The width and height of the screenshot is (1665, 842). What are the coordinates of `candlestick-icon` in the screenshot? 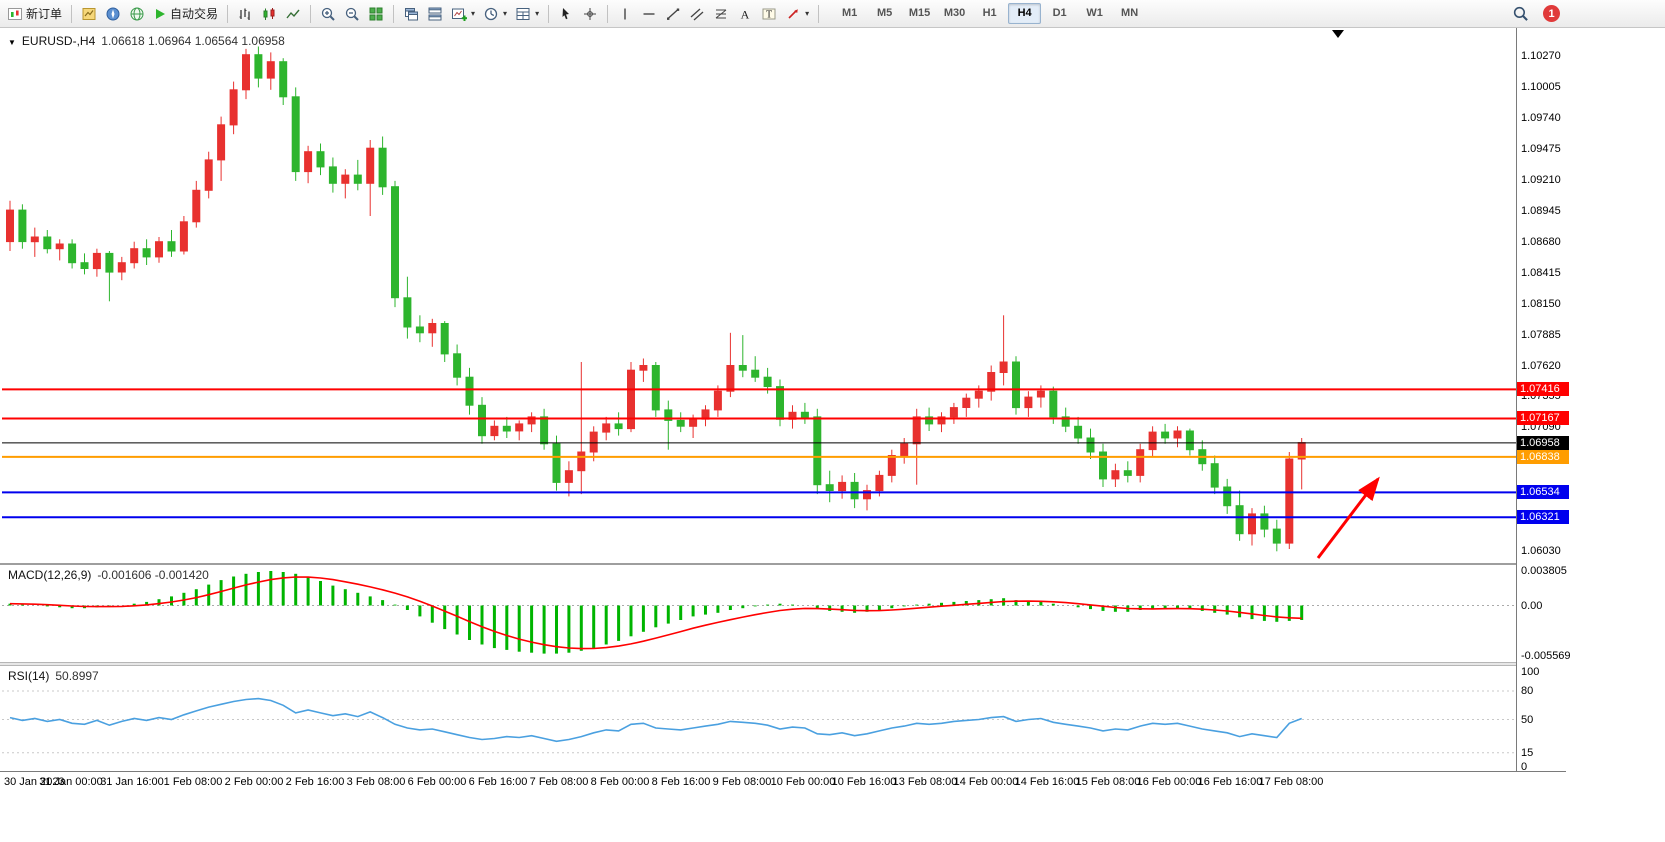 It's located at (269, 14).